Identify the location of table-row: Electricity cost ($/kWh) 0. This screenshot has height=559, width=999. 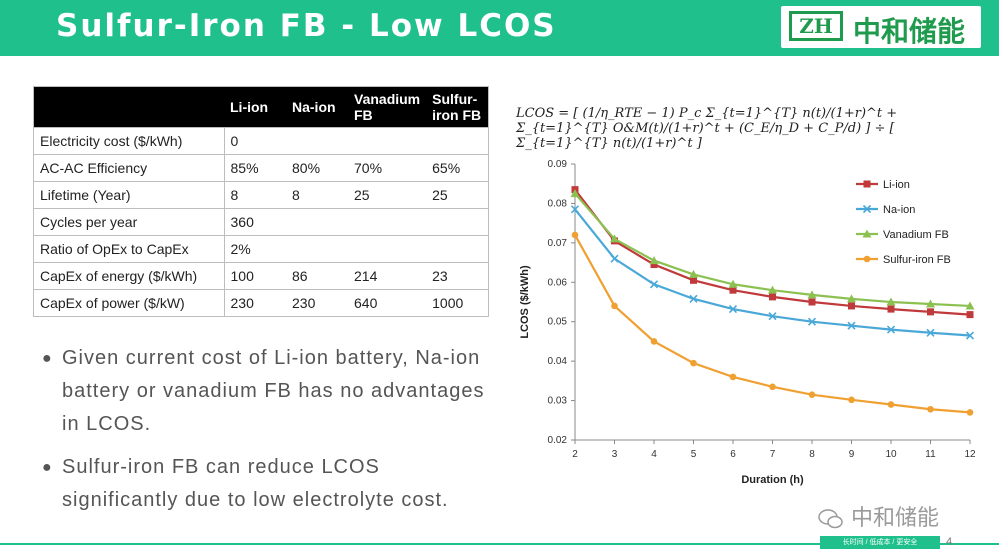
(261, 141).